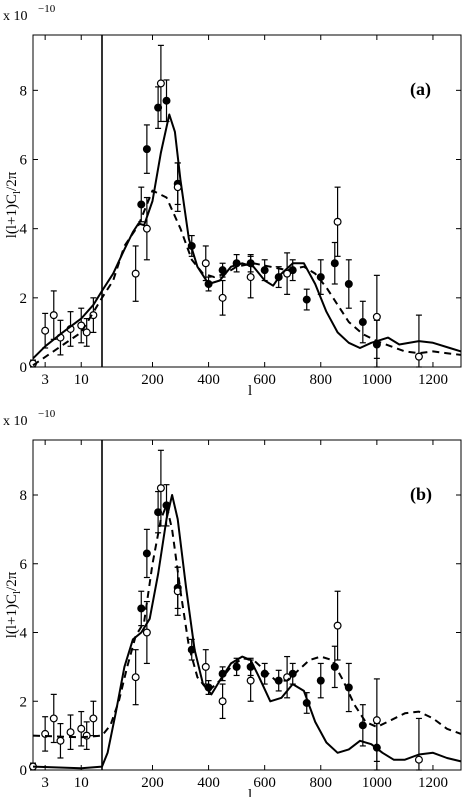  Describe the element at coordinates (152, 783) in the screenshot. I see `panel-b-x-tick-label: 200` at that location.